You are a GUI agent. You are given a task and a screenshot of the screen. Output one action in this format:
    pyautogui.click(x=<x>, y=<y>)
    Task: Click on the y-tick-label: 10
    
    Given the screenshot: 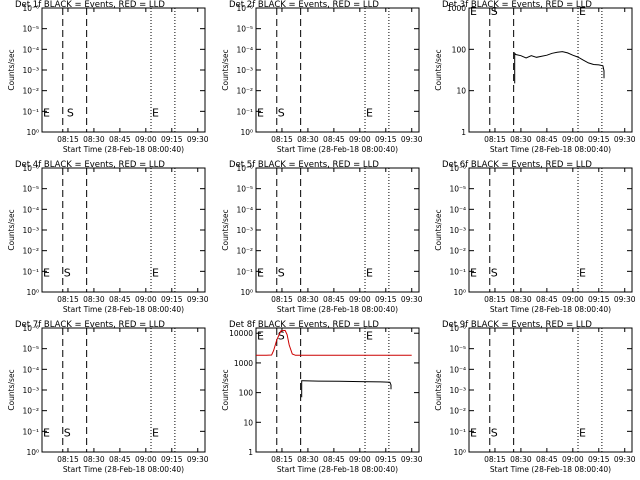 What is the action you would take?
    pyautogui.click(x=461, y=91)
    